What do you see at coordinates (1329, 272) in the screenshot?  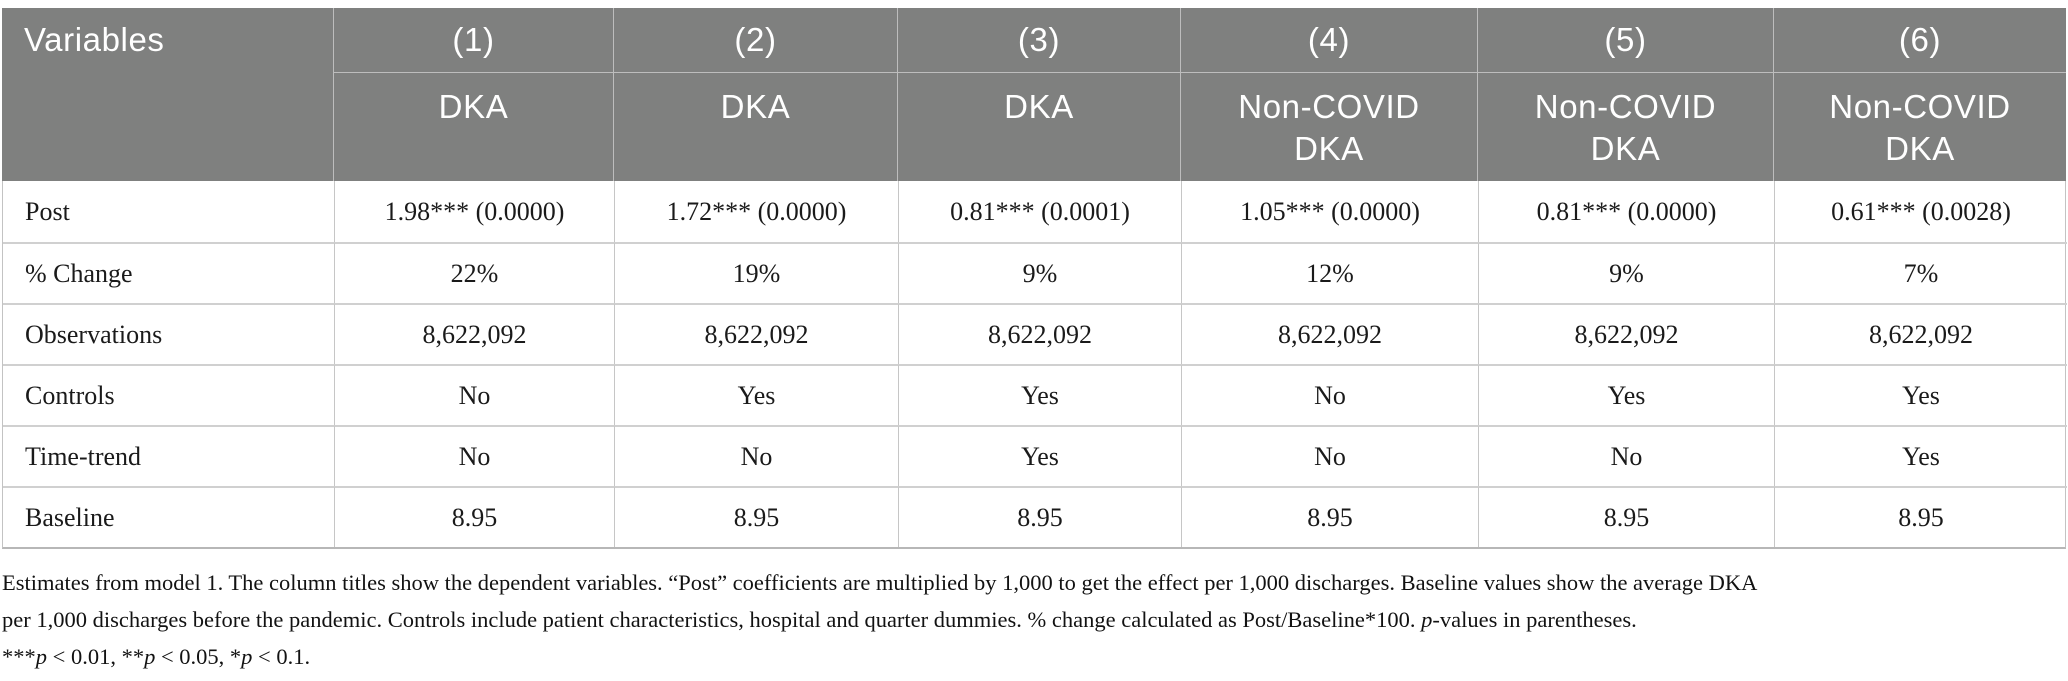 I see `table-cell: 12%` at bounding box center [1329, 272].